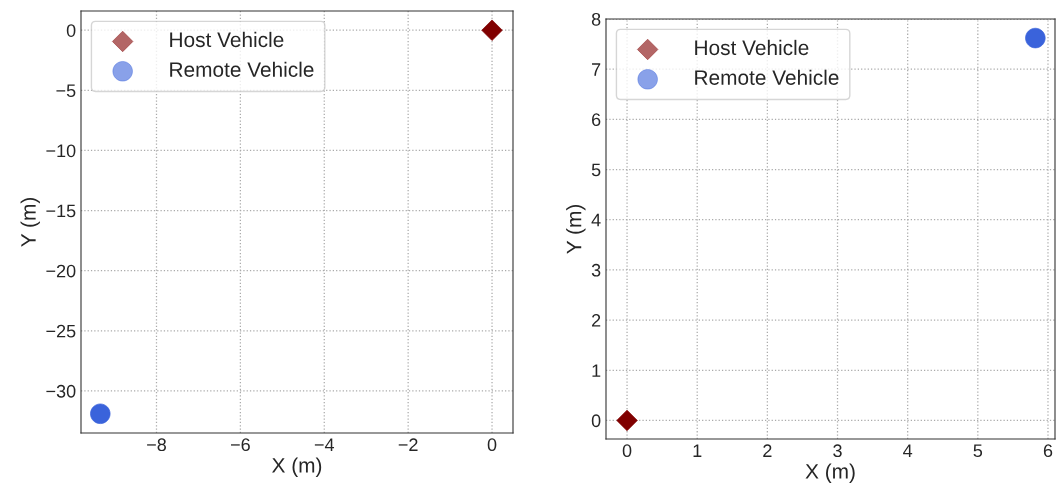  I want to click on x-tick-label: 3, so click(837, 451).